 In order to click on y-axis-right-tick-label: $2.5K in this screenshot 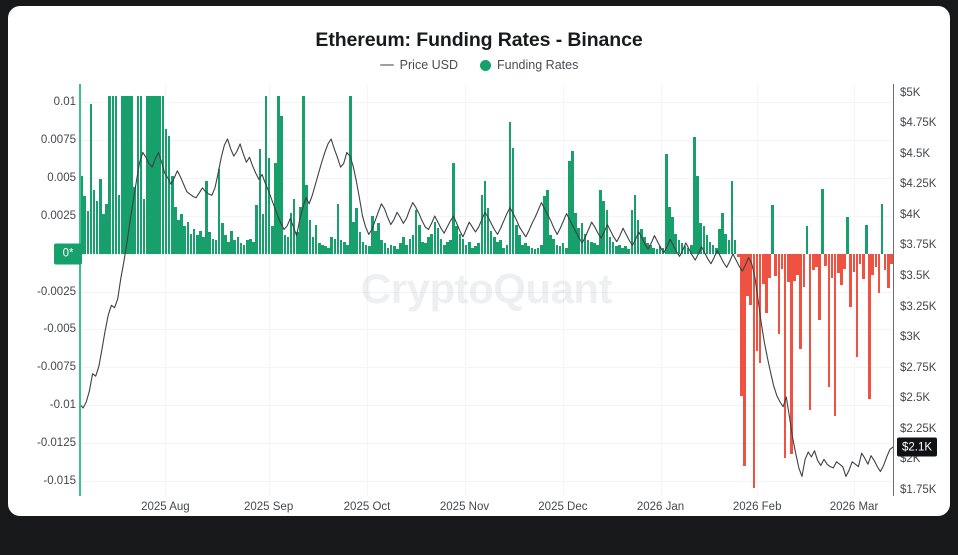, I will do `click(915, 398)`.